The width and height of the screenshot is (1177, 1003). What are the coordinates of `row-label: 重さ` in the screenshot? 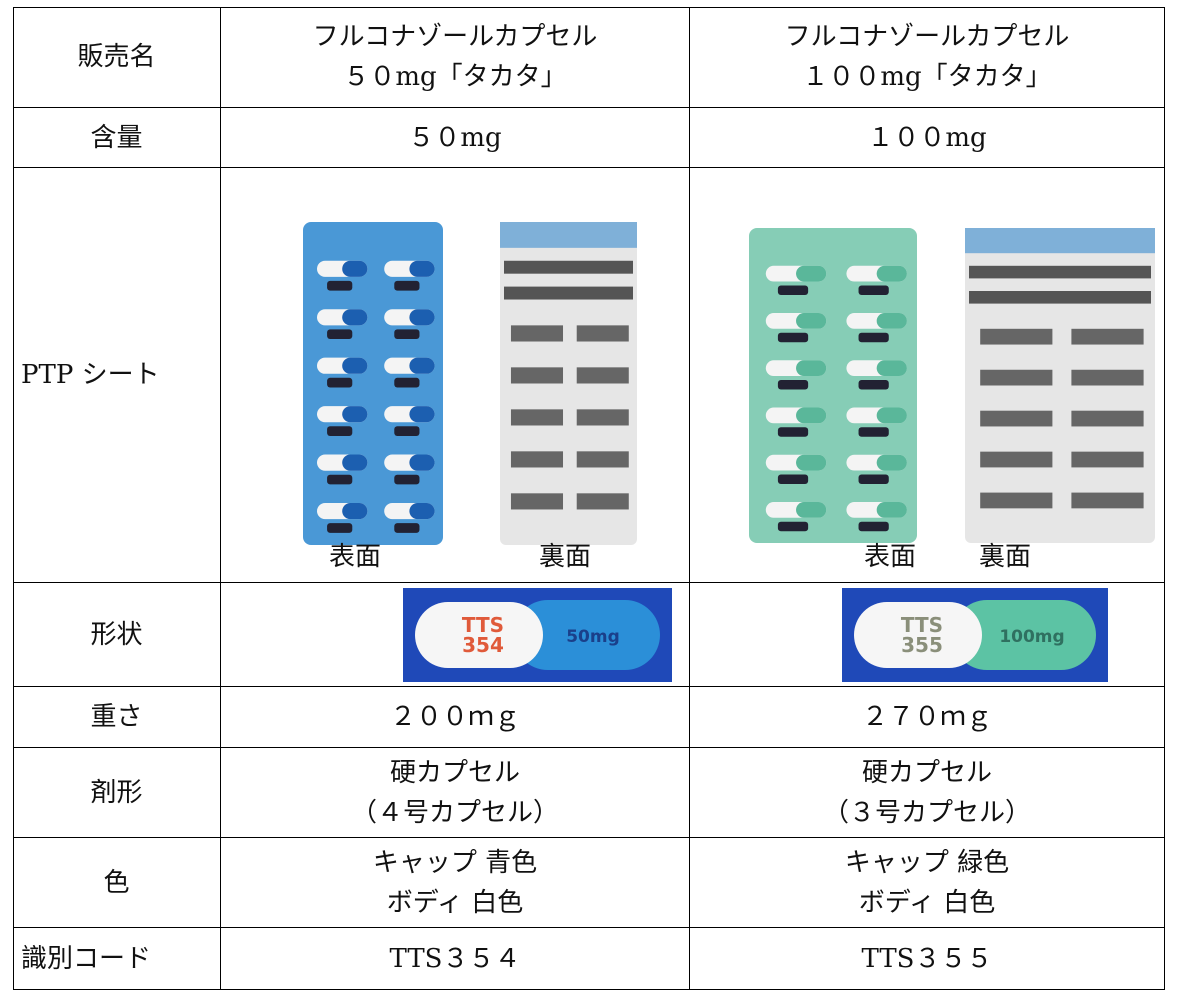 It's located at (117, 717).